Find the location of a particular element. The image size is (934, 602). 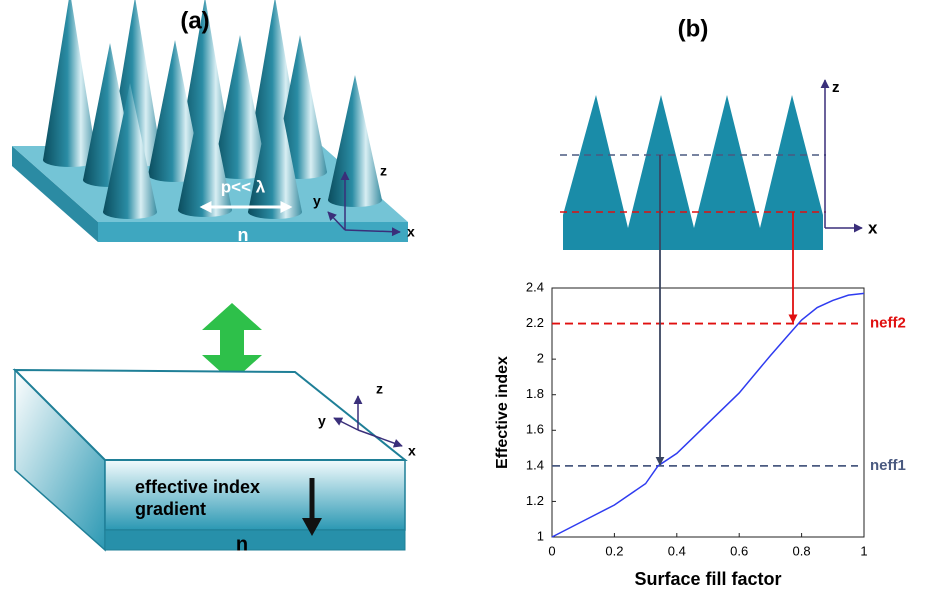

data-line is located at coordinates (708, 415).